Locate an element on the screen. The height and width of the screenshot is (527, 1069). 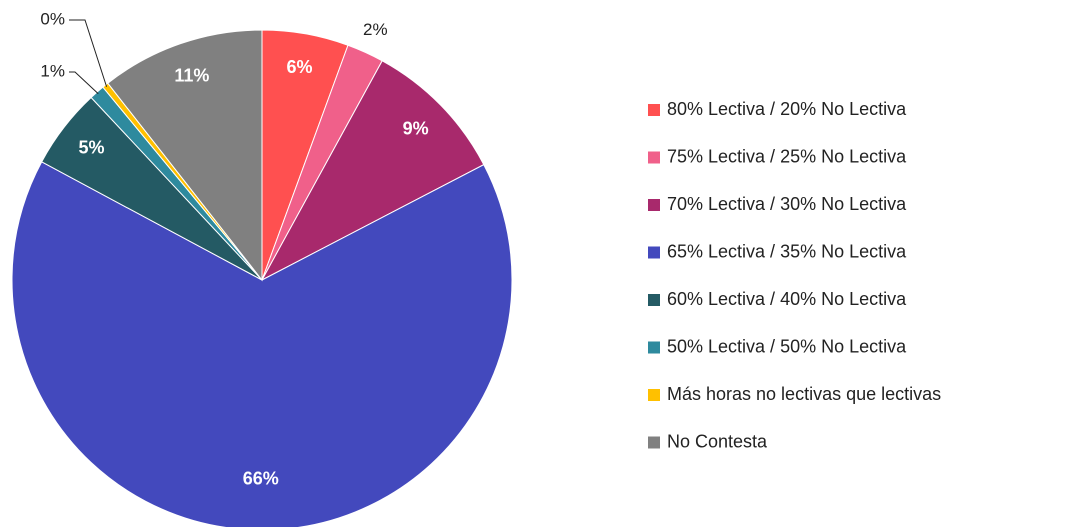
legend-label: 75% Lectiva / 25% No Lectiva is located at coordinates (787, 156).